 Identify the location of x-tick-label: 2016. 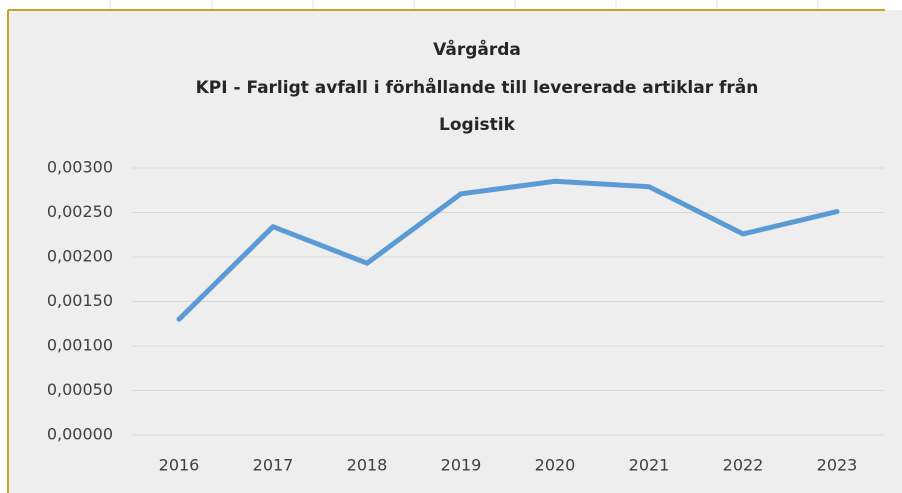
(179, 465).